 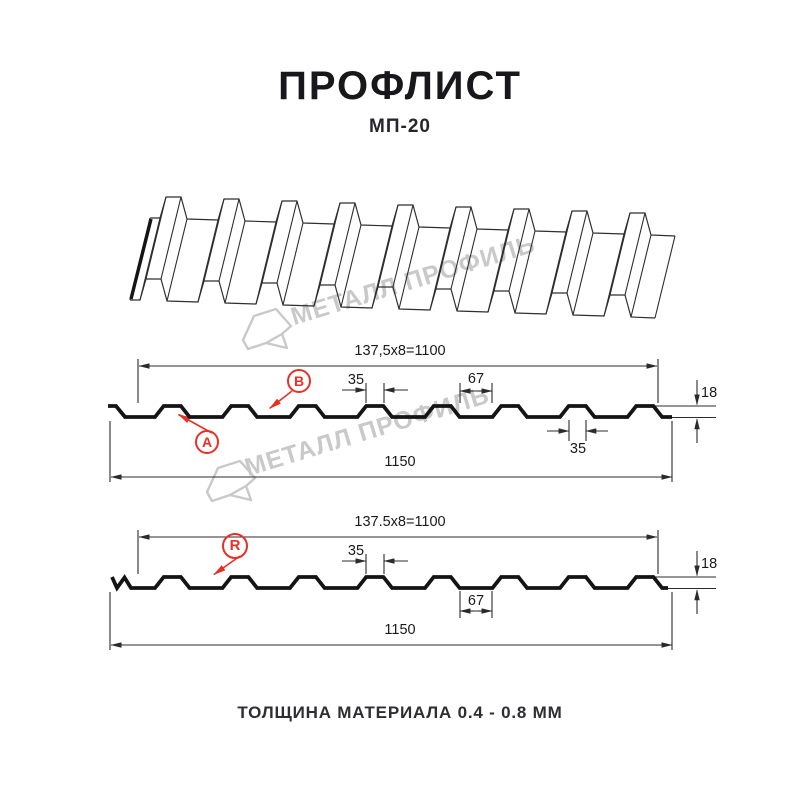 What do you see at coordinates (356, 551) in the screenshot?
I see `dim-rib-top-width-bottom: 35` at bounding box center [356, 551].